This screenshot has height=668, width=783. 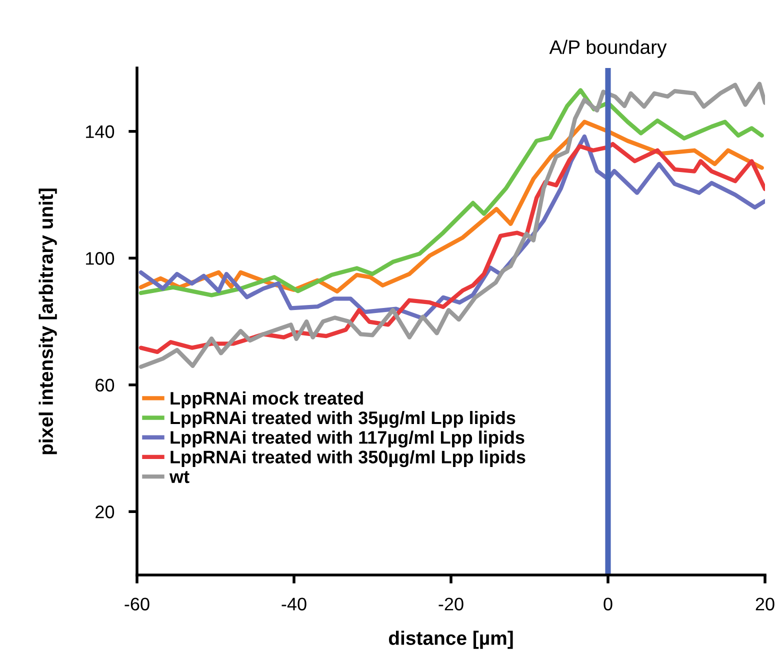 What do you see at coordinates (47, 321) in the screenshot?
I see `y-axis-title: pixel intensity [arbitrary unit]` at bounding box center [47, 321].